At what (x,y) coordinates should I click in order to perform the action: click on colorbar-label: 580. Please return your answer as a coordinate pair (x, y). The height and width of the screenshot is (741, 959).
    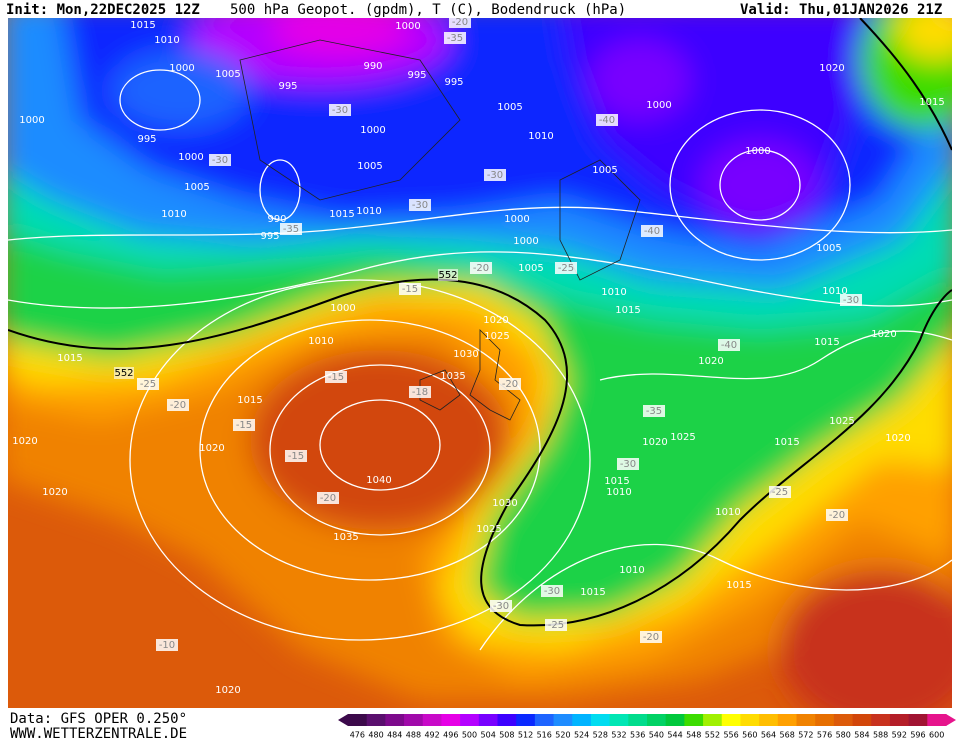
    Looking at the image, I should click on (843, 735).